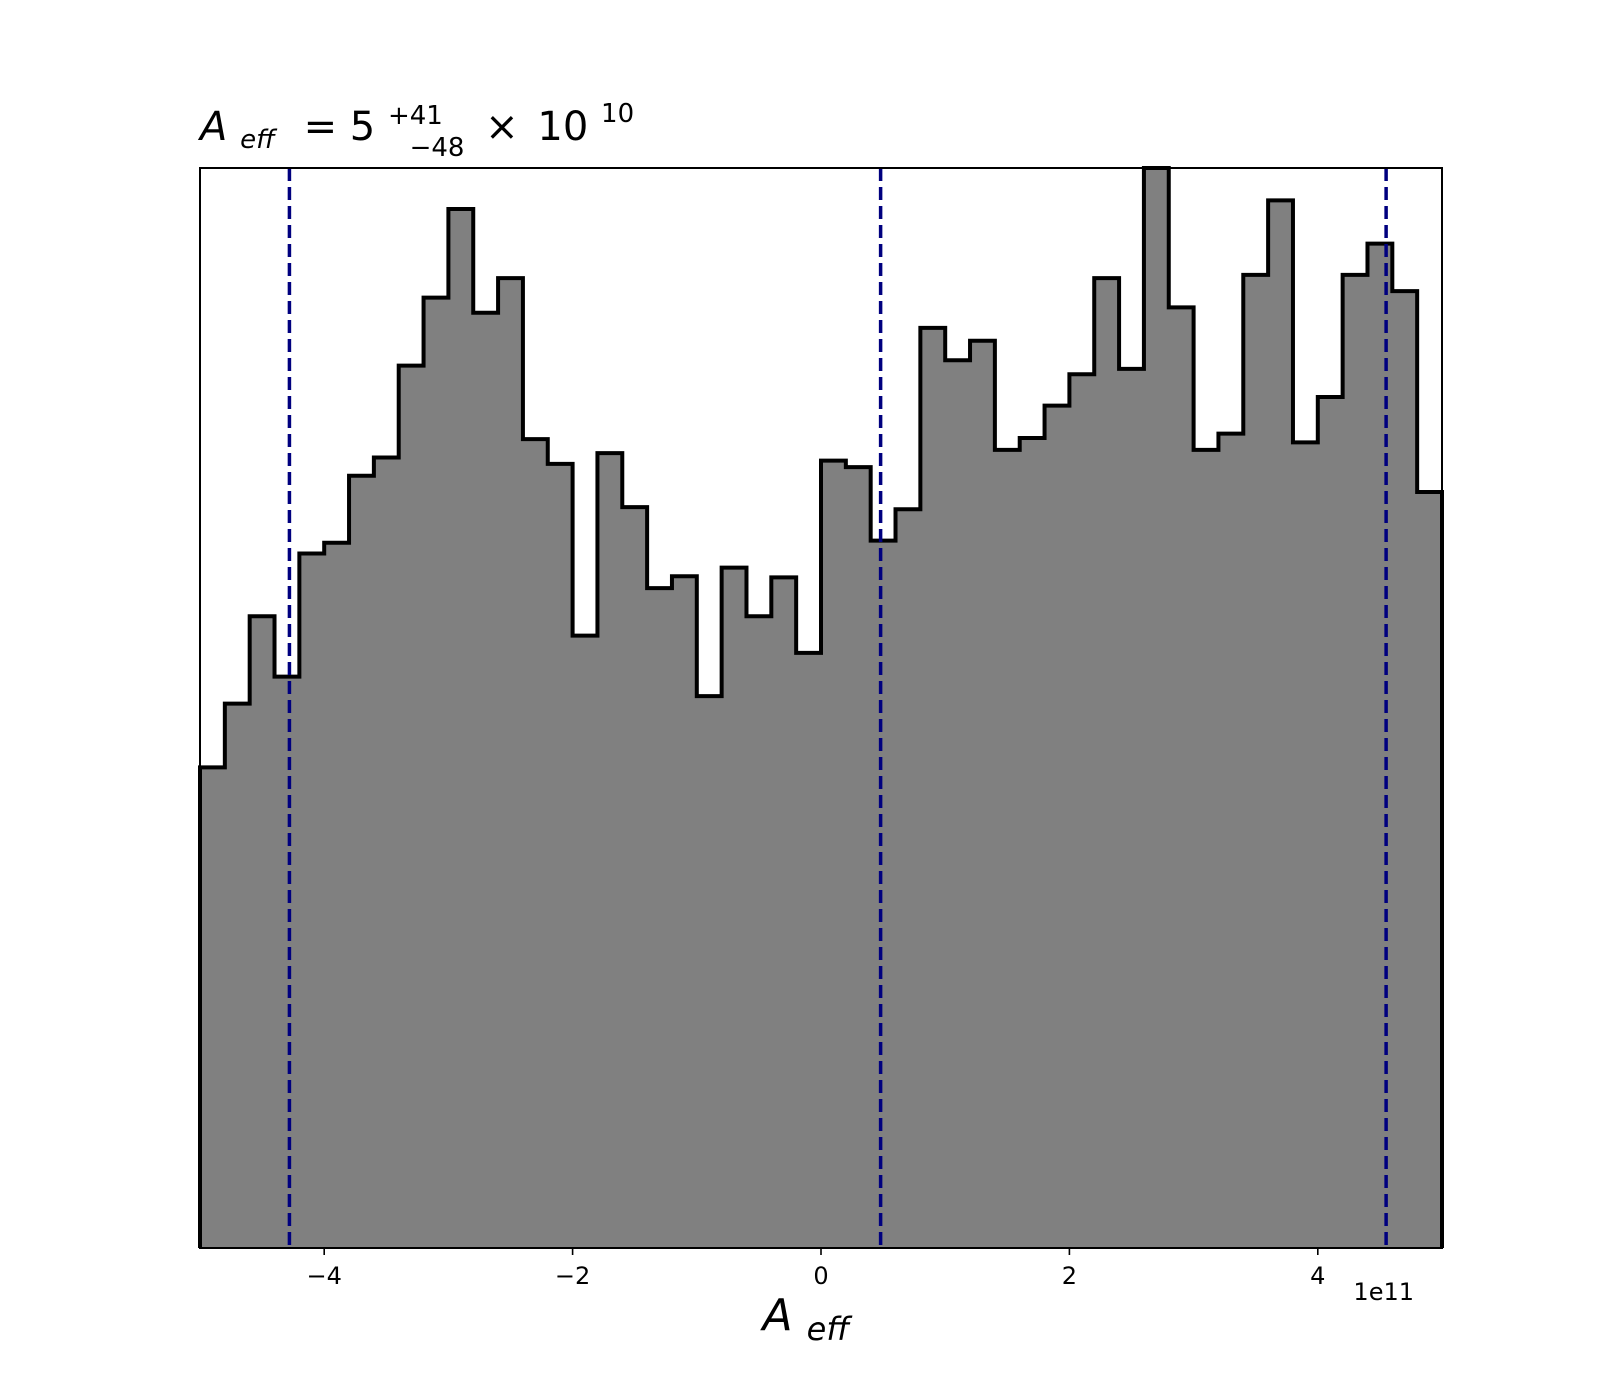 Image resolution: width=1600 pixels, height=1400 pixels. What do you see at coordinates (415, 116) in the screenshot?
I see `title-sup: +41` at bounding box center [415, 116].